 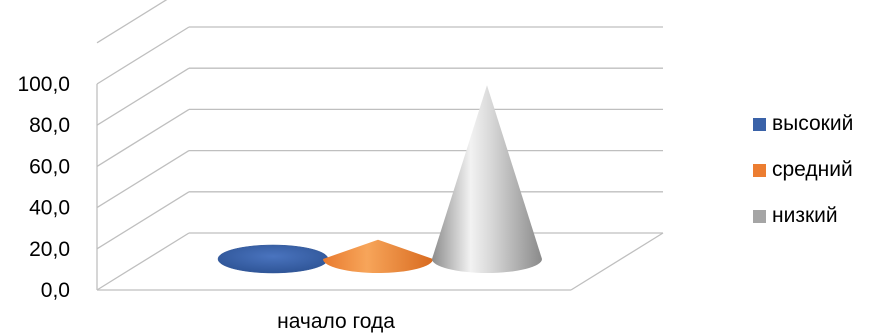 I want to click on cone-base-высокий, so click(x=273, y=259).